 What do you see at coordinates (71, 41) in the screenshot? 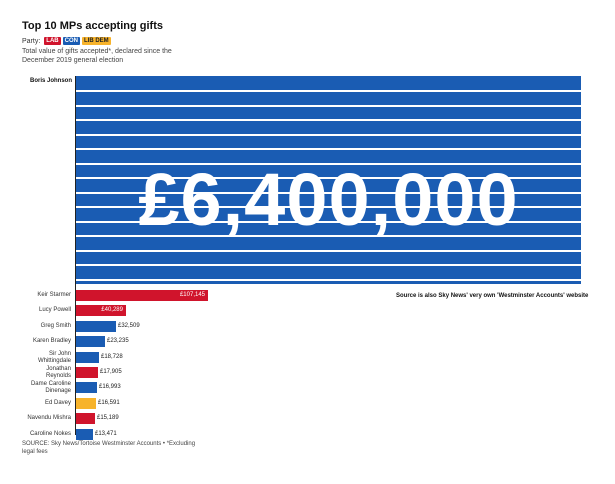
I see `legend-badge-con: CON` at bounding box center [71, 41].